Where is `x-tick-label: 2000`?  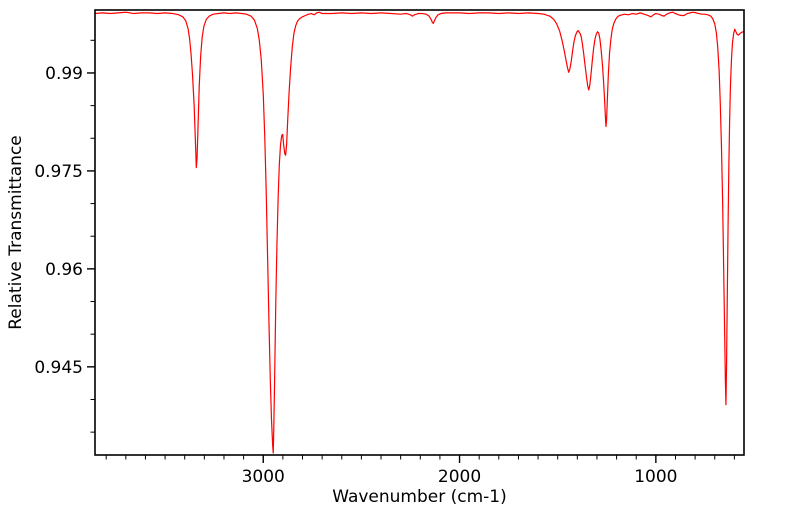 x-tick-label: 2000 is located at coordinates (459, 477).